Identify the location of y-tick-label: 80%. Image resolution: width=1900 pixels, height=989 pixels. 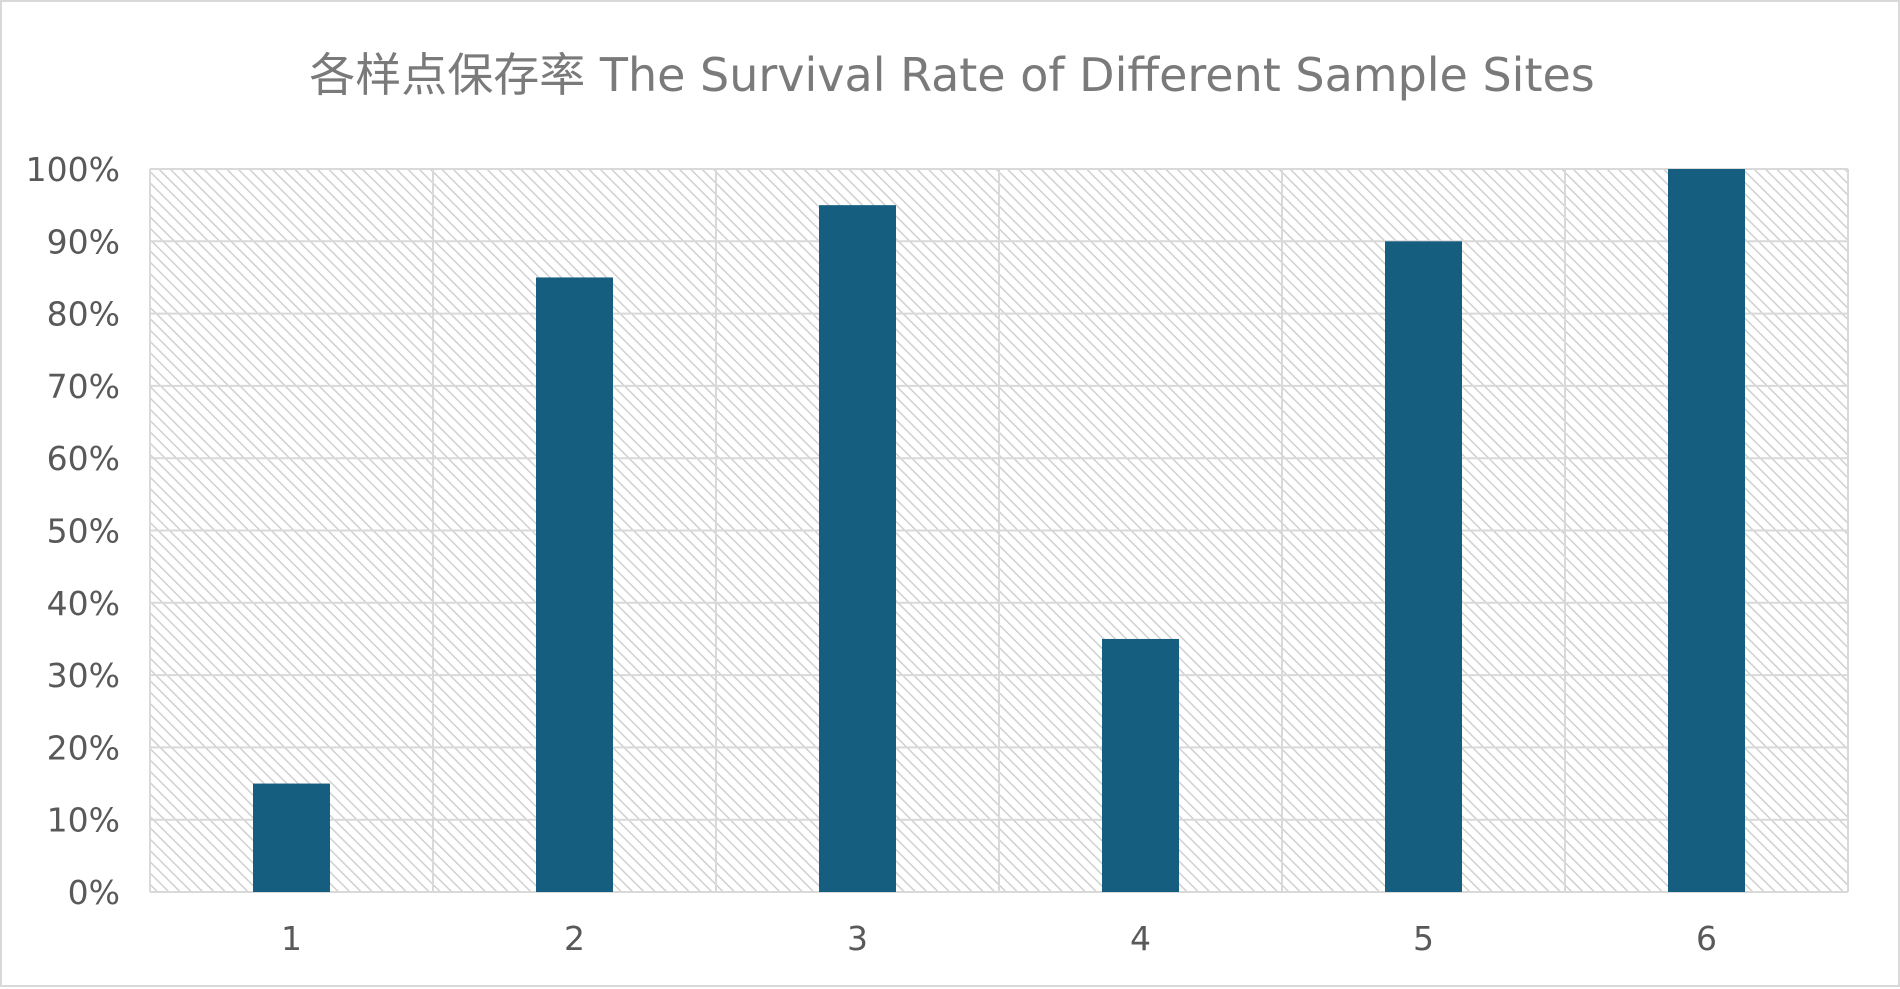
(83, 314).